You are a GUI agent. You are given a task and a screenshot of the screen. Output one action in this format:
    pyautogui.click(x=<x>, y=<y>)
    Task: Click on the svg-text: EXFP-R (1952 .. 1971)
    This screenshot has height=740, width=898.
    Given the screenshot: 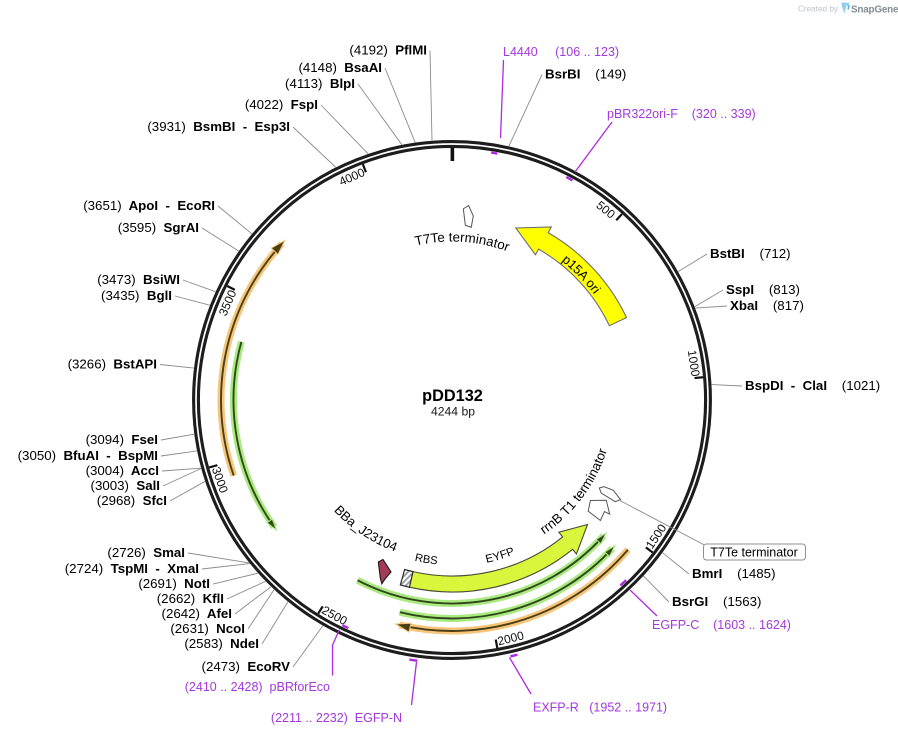 What is the action you would take?
    pyautogui.click(x=600, y=708)
    